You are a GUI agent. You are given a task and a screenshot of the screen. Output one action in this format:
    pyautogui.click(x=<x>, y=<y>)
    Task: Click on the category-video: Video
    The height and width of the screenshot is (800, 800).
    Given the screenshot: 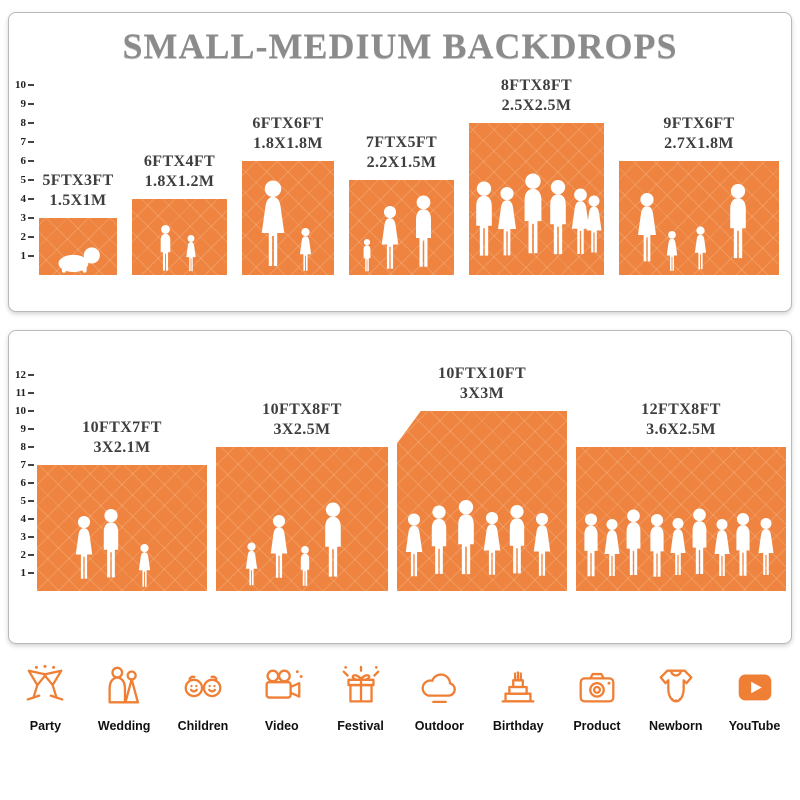 What is the action you would take?
    pyautogui.click(x=282, y=698)
    